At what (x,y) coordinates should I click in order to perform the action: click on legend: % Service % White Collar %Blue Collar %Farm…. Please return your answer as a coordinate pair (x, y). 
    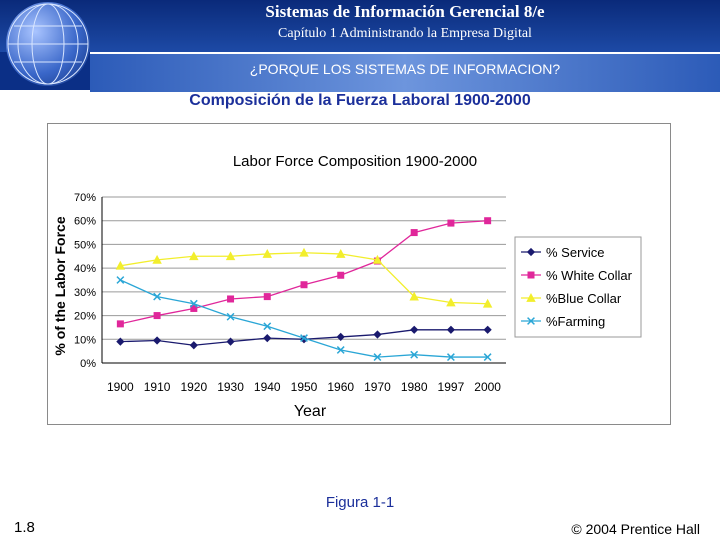
    Looking at the image, I should click on (578, 287).